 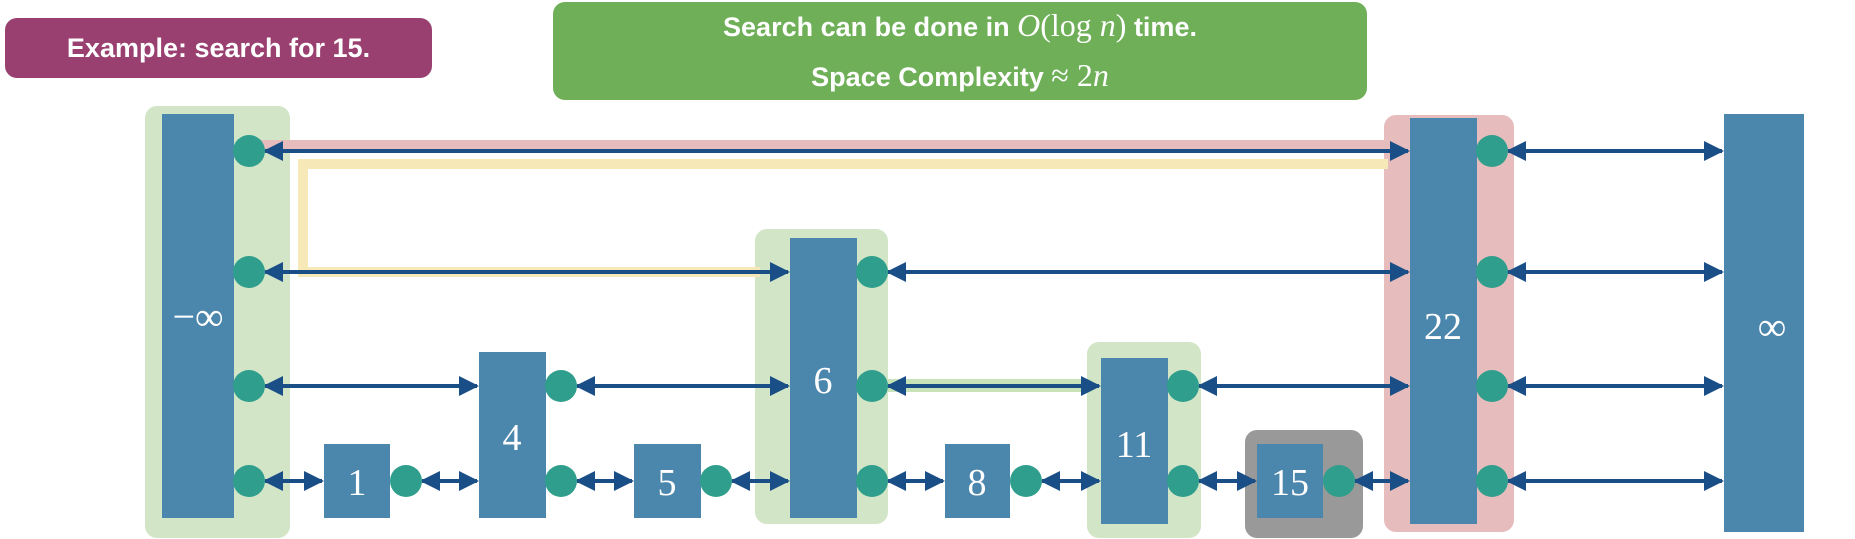 I want to click on paren-open: (, so click(x=1045, y=25).